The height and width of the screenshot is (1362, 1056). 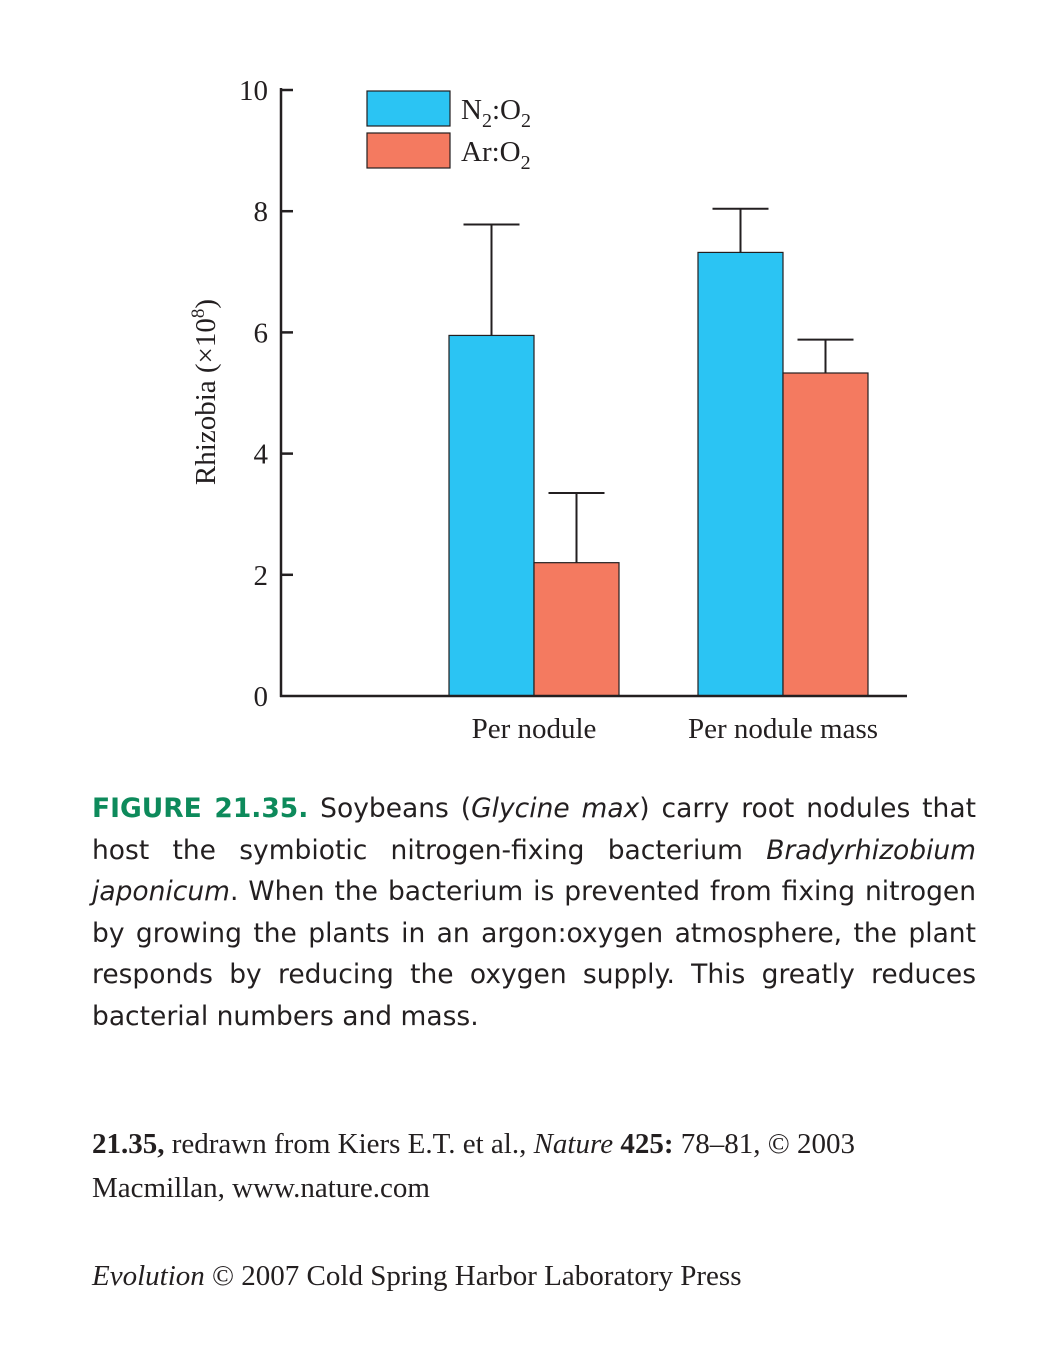 What do you see at coordinates (266, 394) in the screenshot?
I see `y-ticks-layer: 0 2 4 6 8 10` at bounding box center [266, 394].